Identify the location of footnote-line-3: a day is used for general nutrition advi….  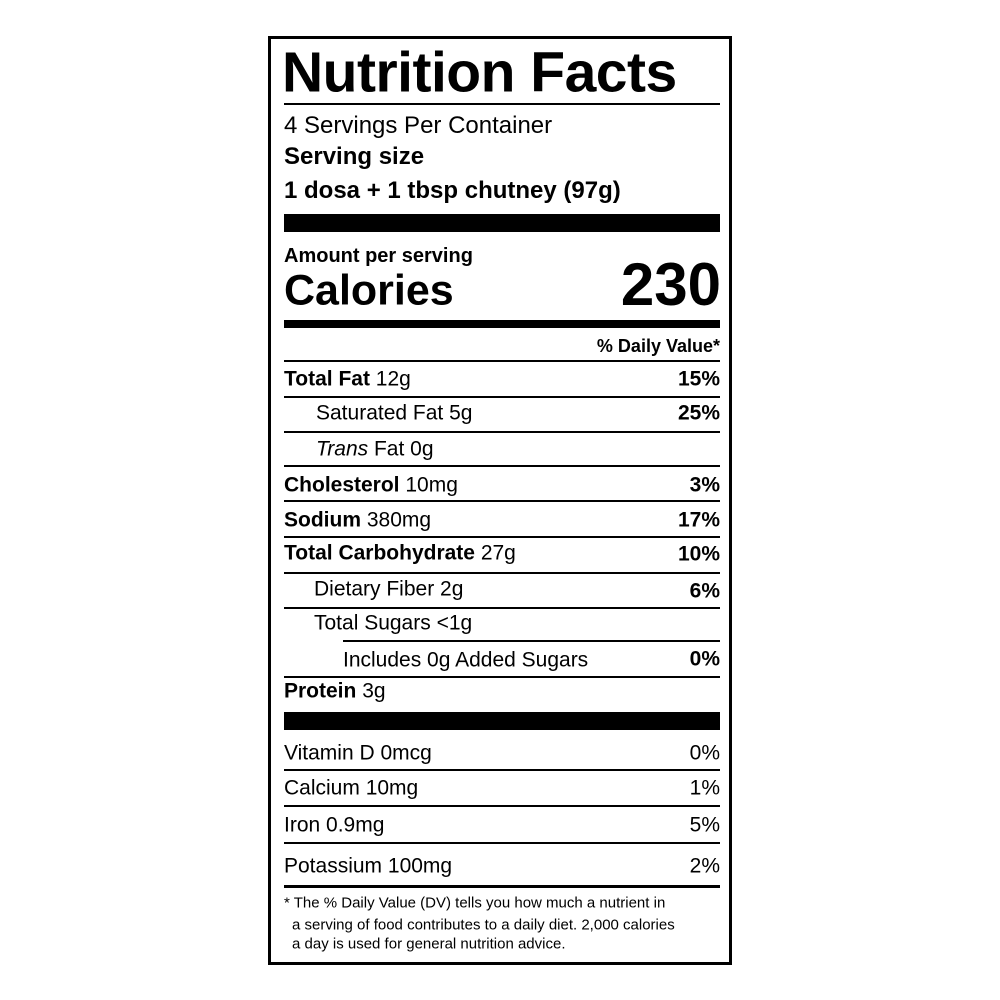
(429, 944).